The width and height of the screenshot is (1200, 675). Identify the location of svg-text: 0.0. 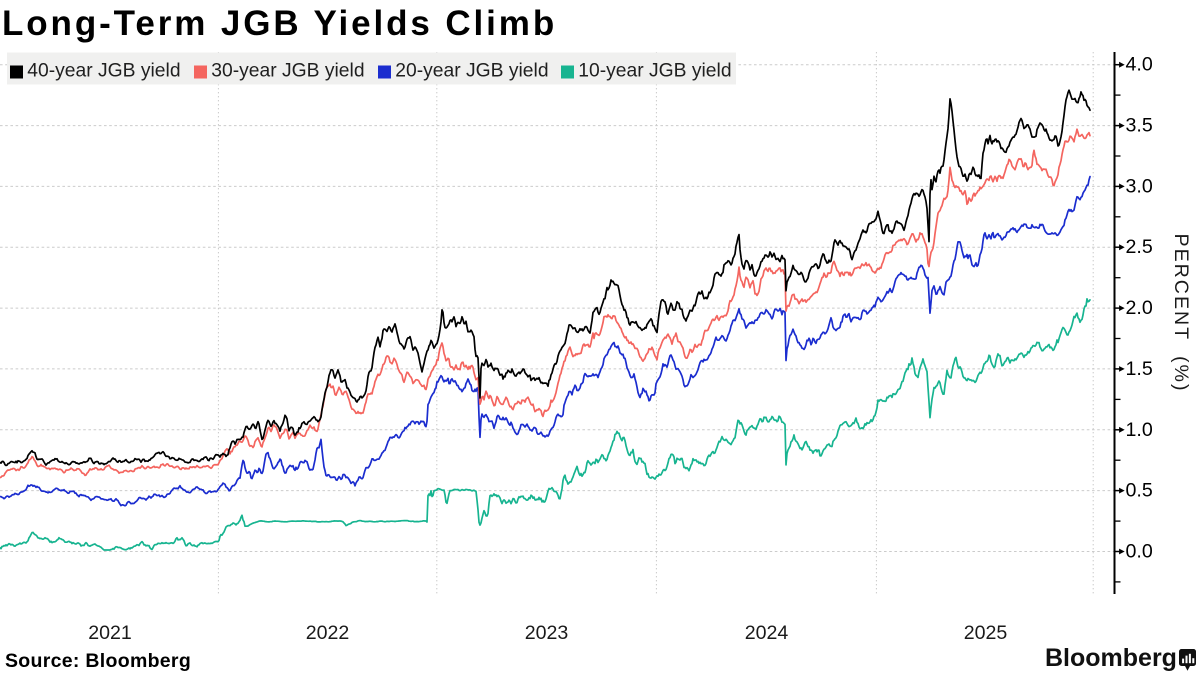
(1139, 552).